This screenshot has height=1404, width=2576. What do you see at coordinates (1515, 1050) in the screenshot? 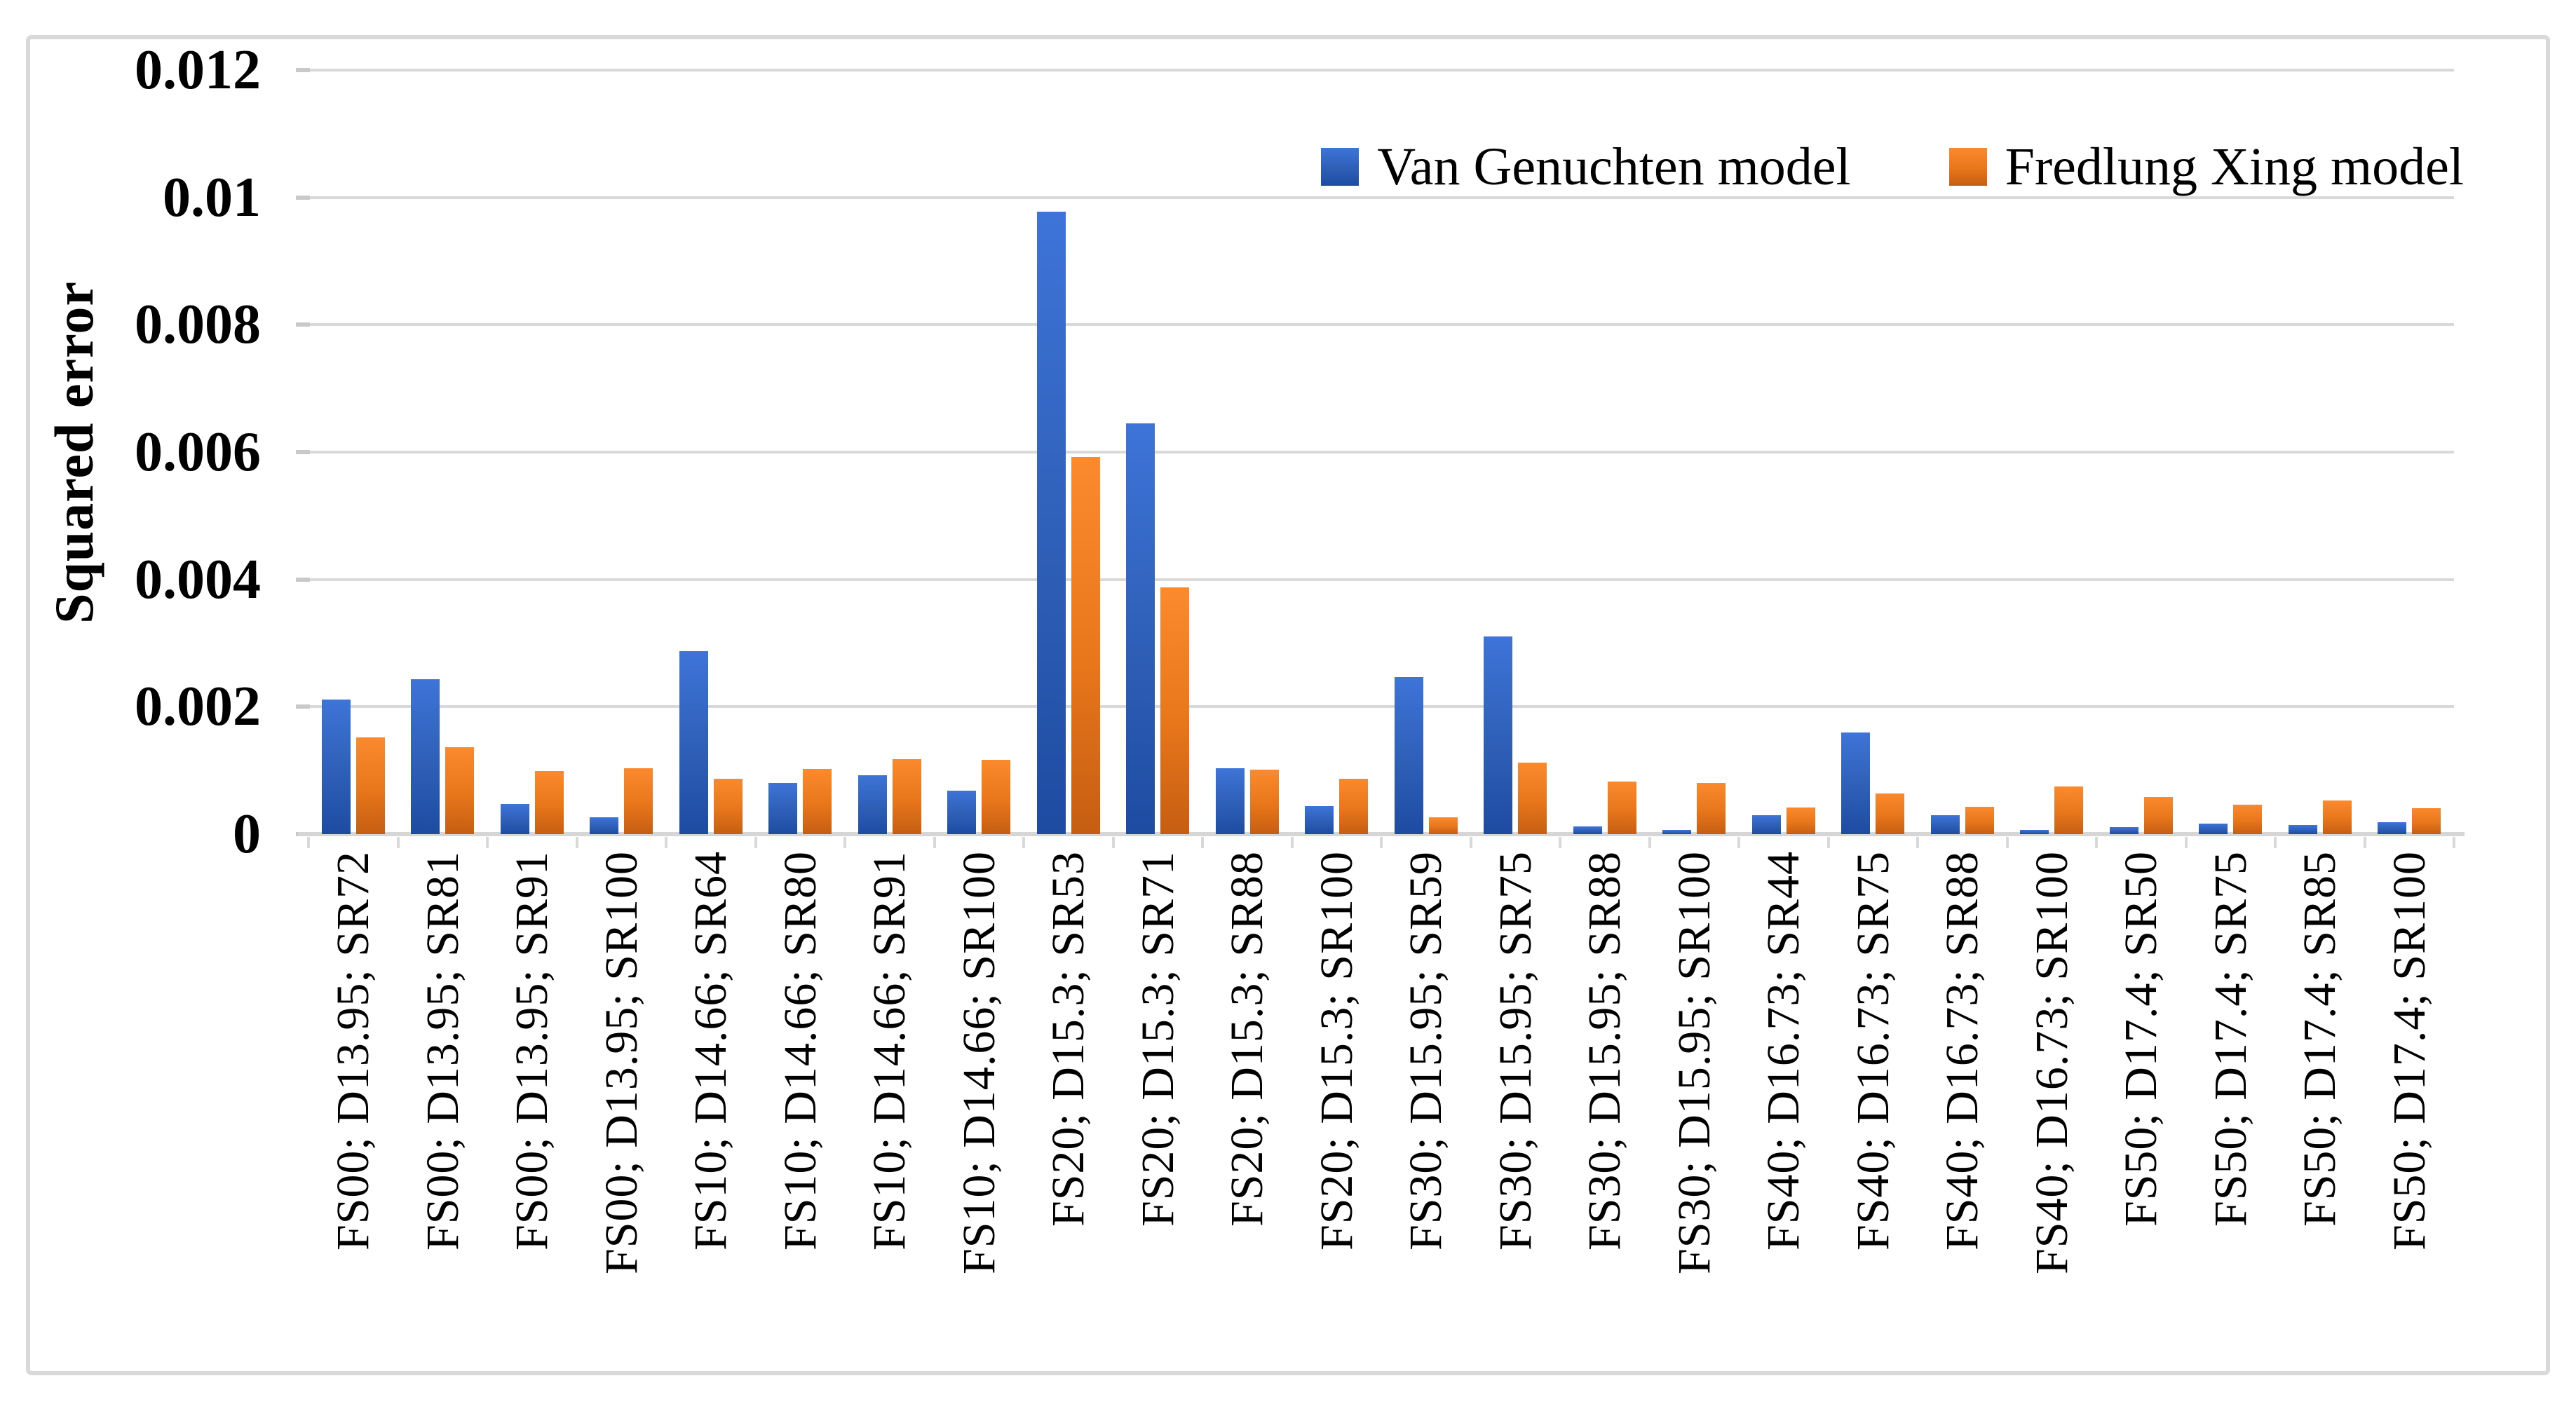
I see `x-category-label: FS30; D15.95; SR75` at bounding box center [1515, 1050].